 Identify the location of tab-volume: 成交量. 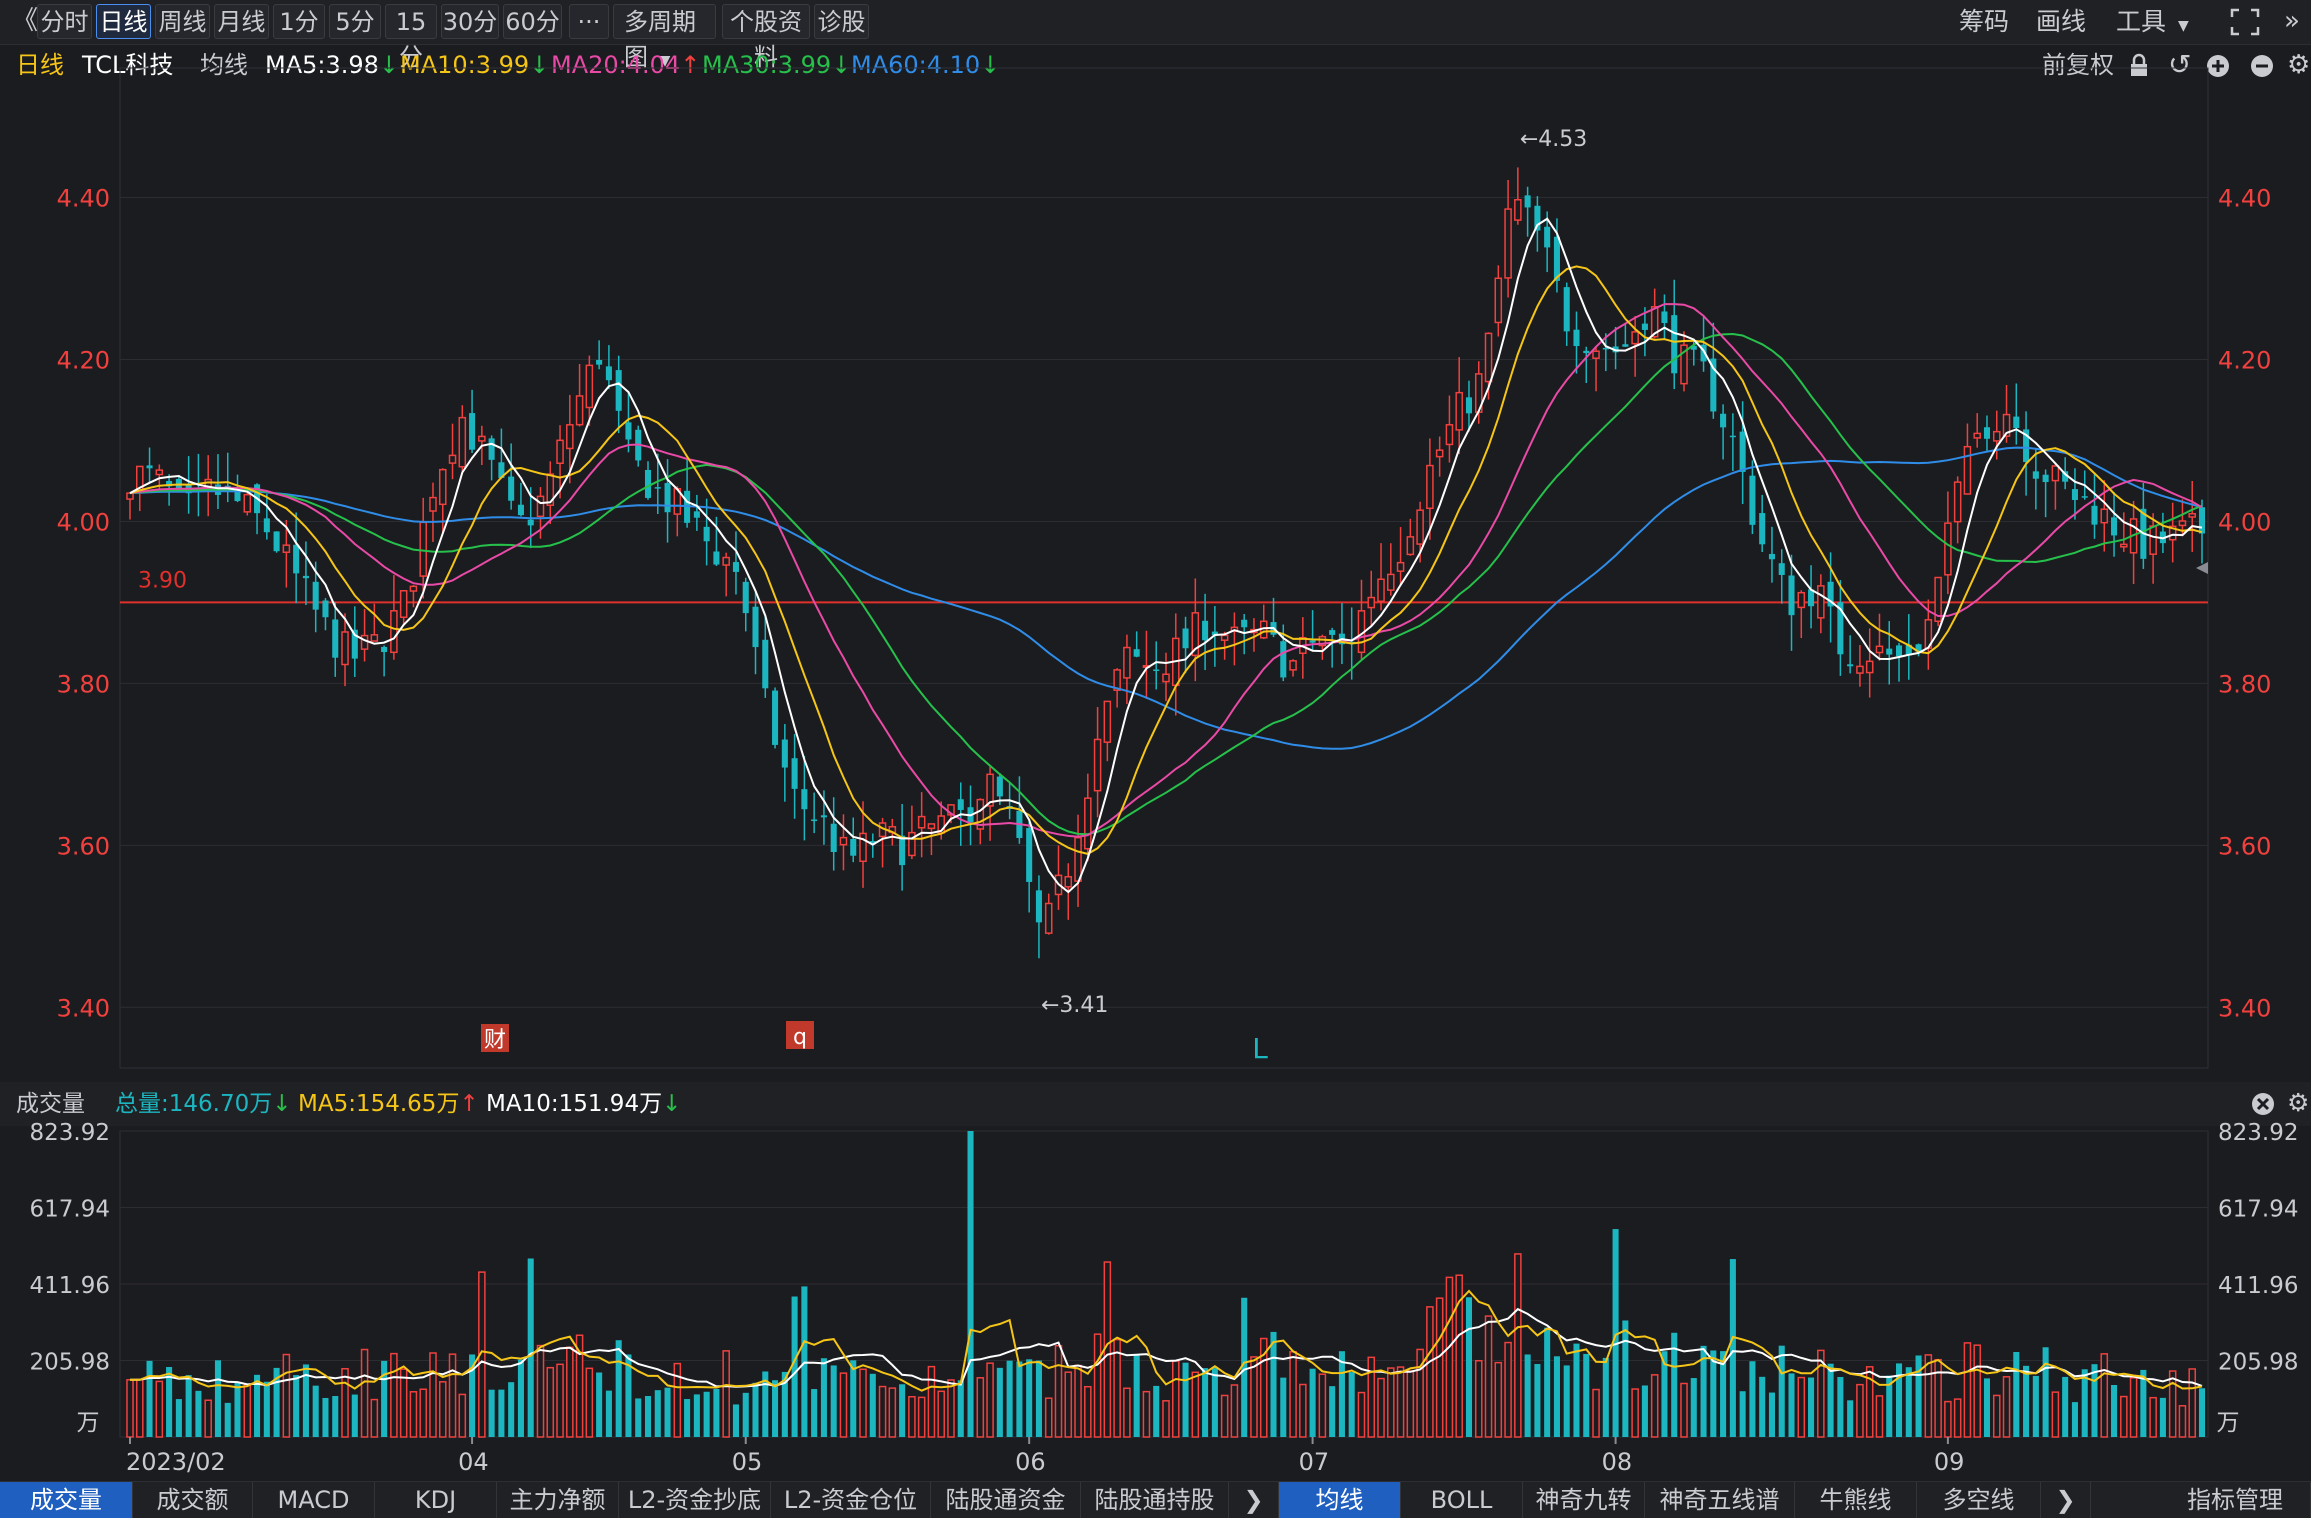
(66, 1500).